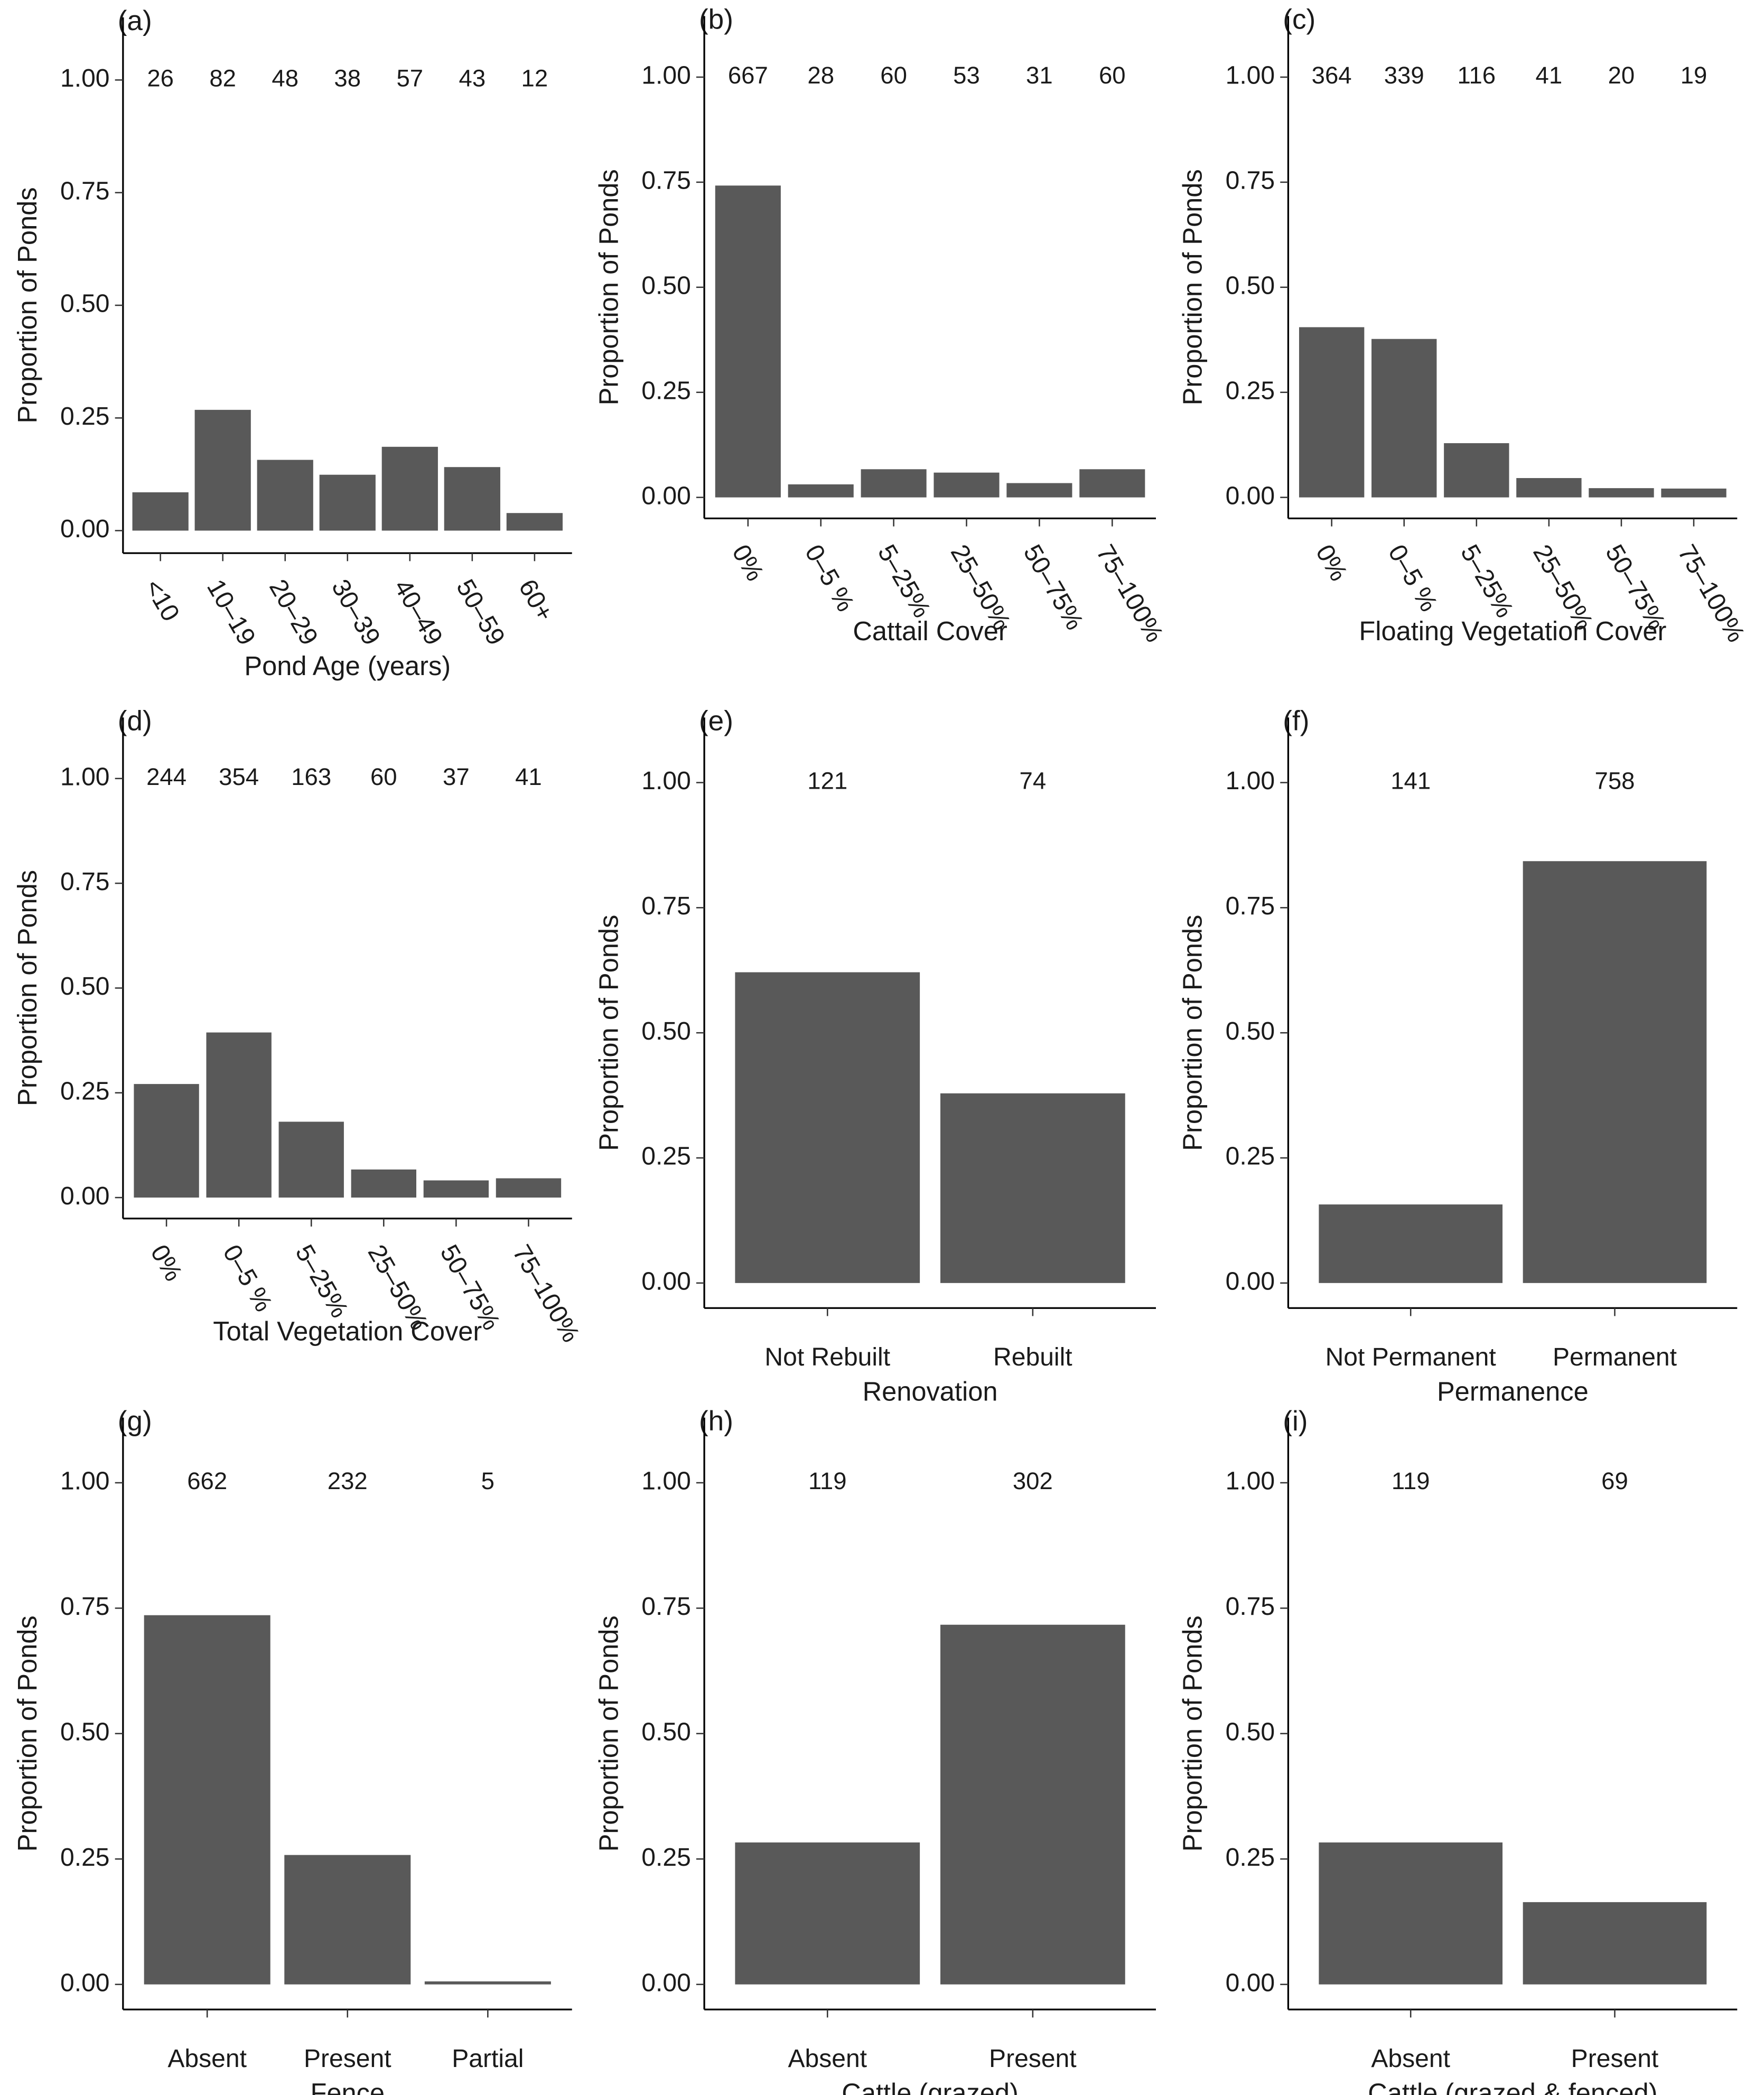  Describe the element at coordinates (930, 631) in the screenshot. I see `x-axis-label: Cattail Cover` at that location.